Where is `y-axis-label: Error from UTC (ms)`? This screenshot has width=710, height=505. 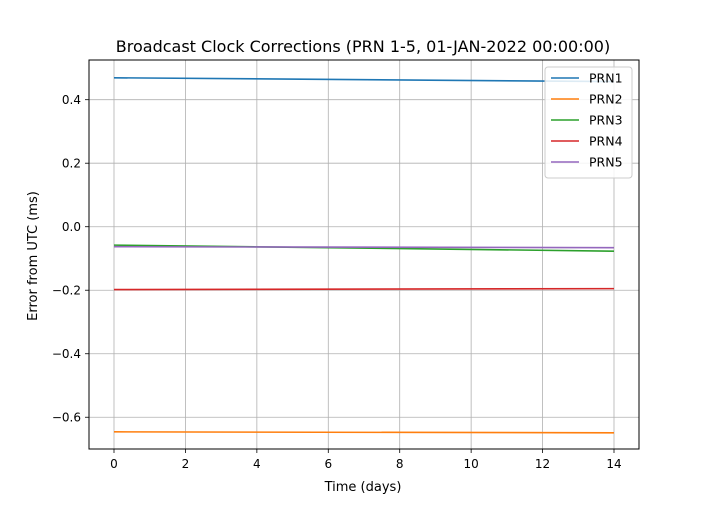
y-axis-label: Error from UTC (ms) is located at coordinates (33, 256).